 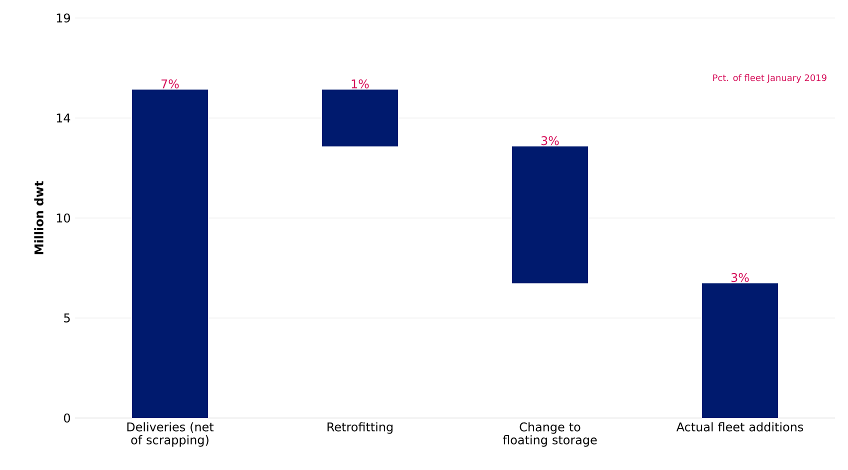 What do you see at coordinates (360, 428) in the screenshot?
I see `x-tick-label: Retrofitting` at bounding box center [360, 428].